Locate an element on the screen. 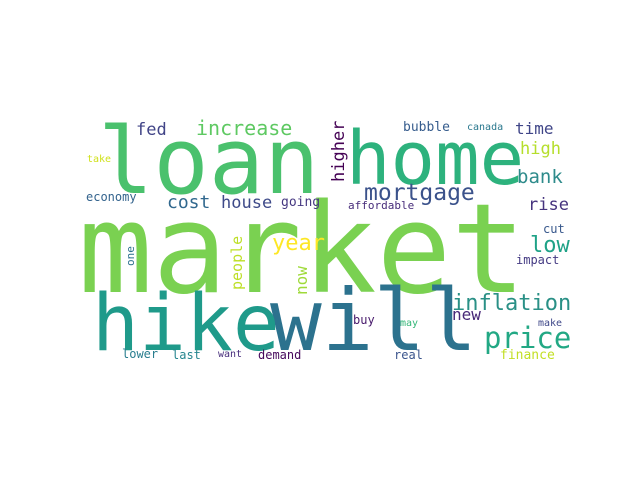 The image size is (640, 480). word-fed: fed is located at coordinates (151, 130).